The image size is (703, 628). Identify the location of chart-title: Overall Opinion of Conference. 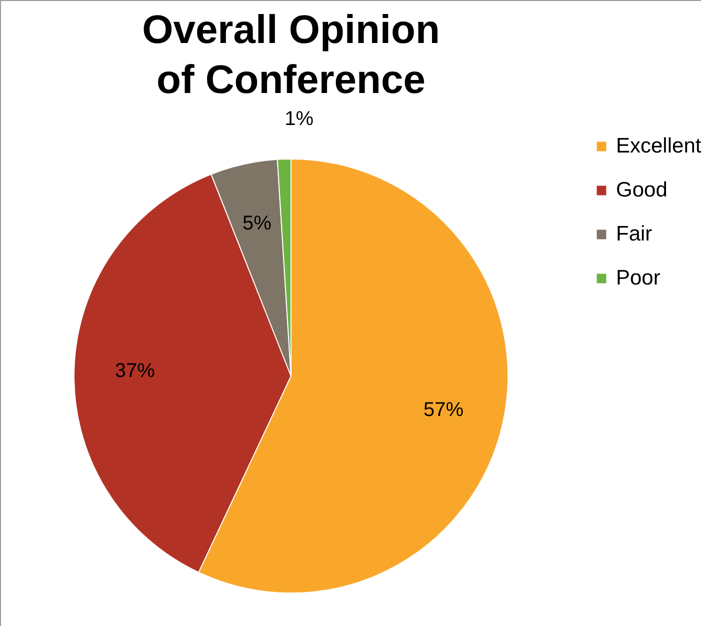
(291, 55).